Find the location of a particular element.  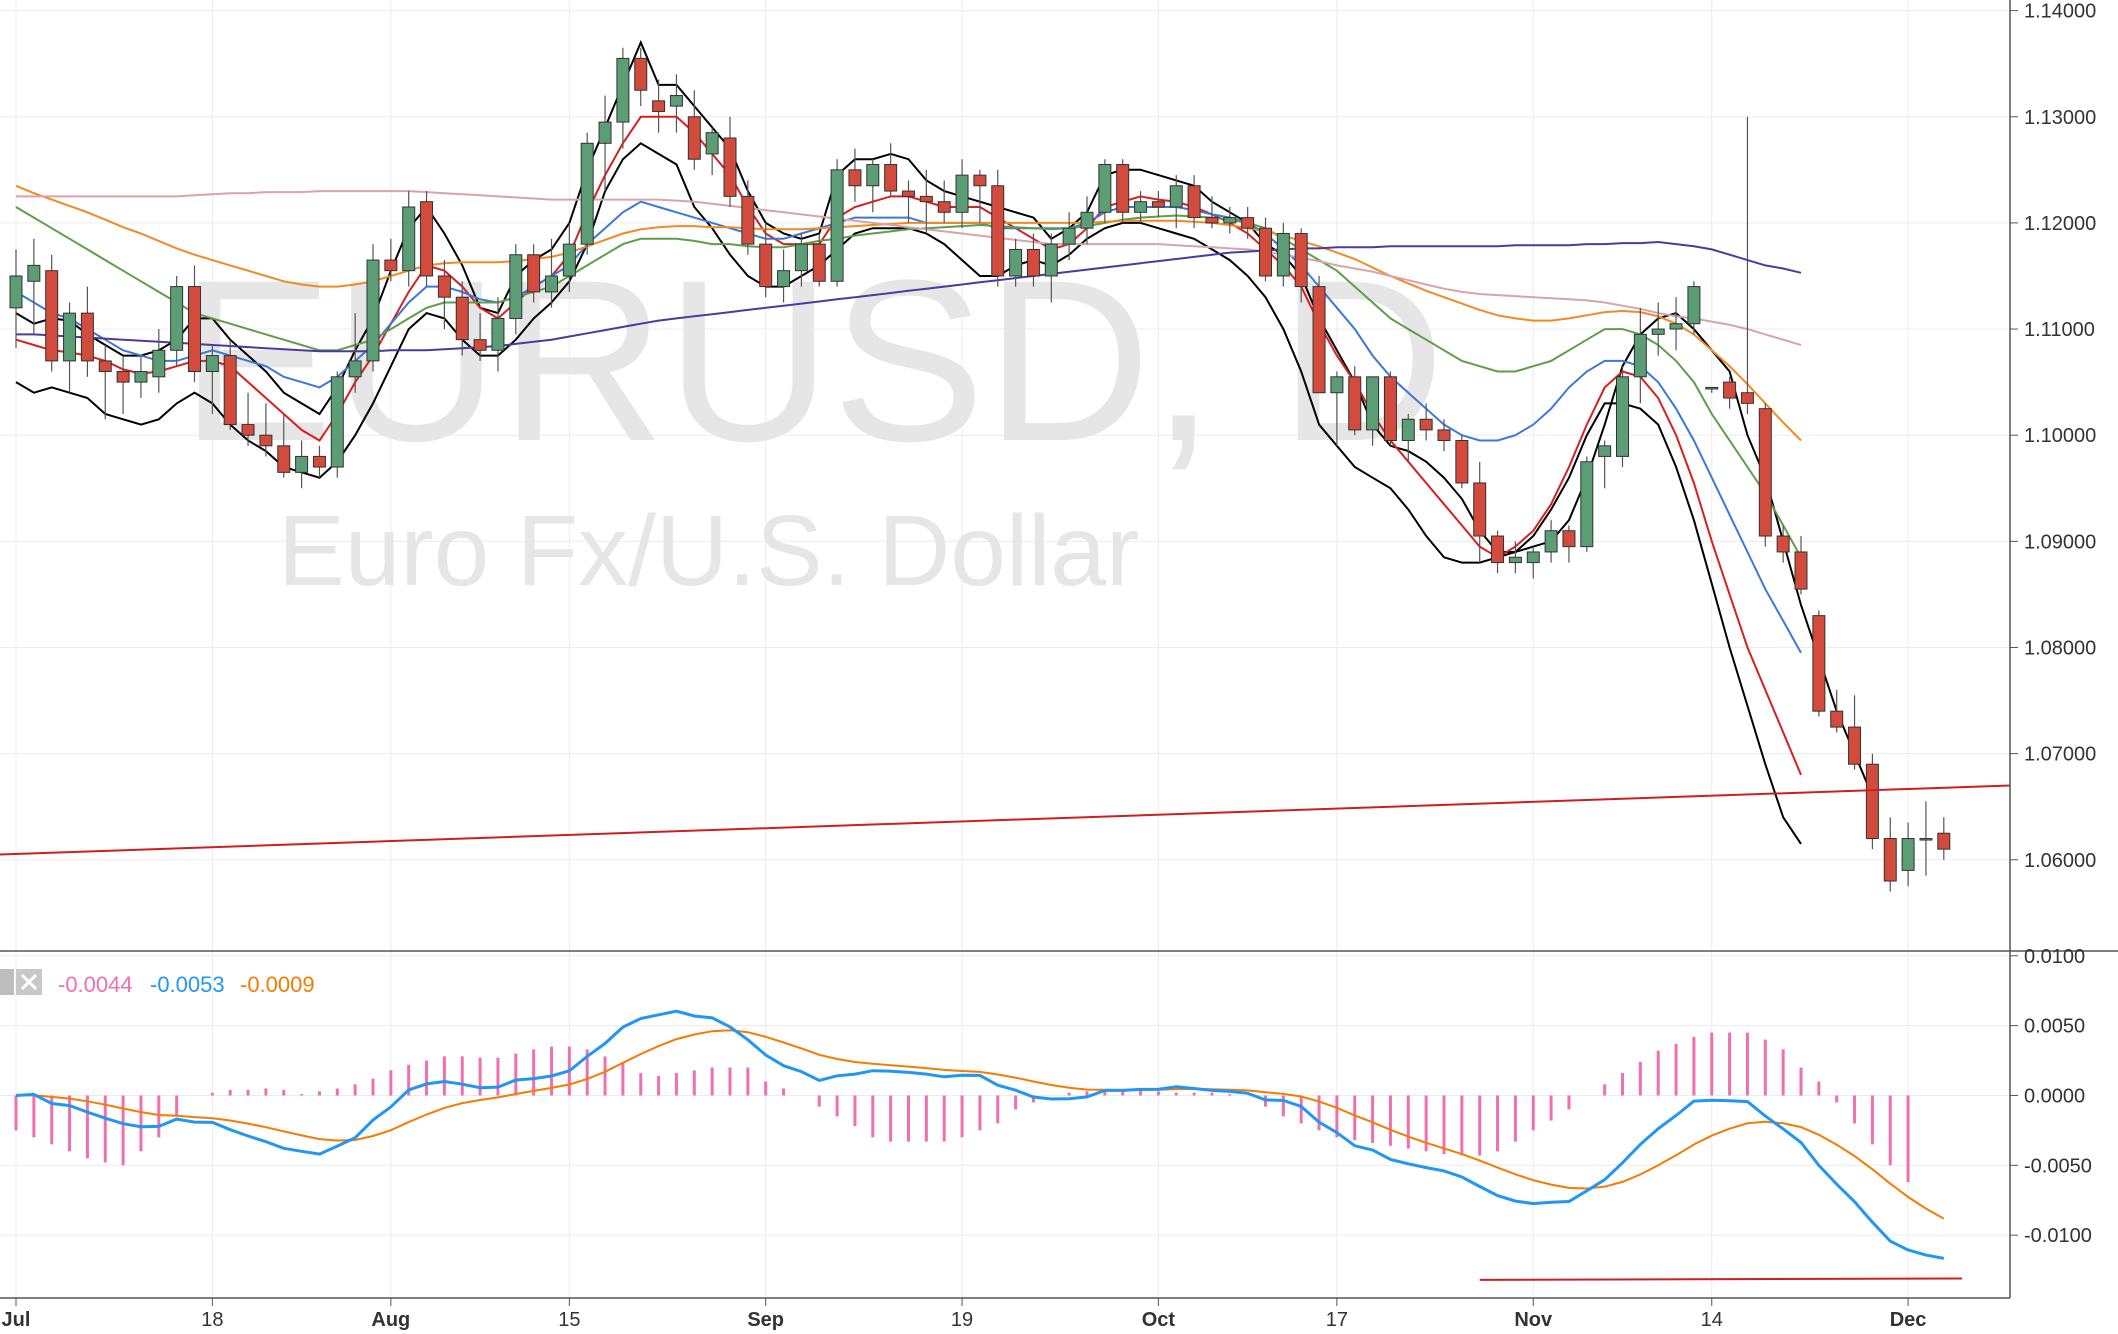

time-tick-label: 17 is located at coordinates (1337, 1320).